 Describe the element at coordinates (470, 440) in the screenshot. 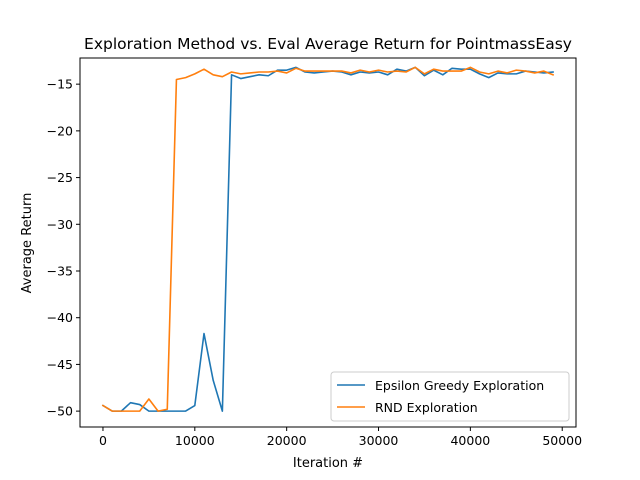

I see `x-tick-label: 40000` at that location.